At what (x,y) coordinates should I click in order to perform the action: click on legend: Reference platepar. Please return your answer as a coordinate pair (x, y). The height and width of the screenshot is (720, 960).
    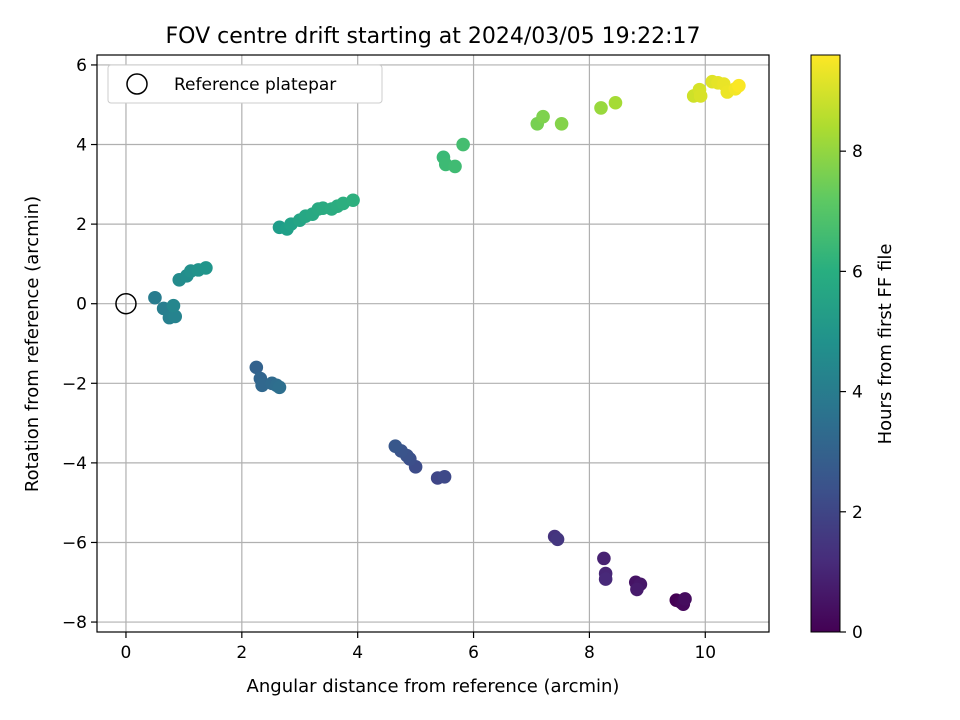
    Looking at the image, I should click on (245, 84).